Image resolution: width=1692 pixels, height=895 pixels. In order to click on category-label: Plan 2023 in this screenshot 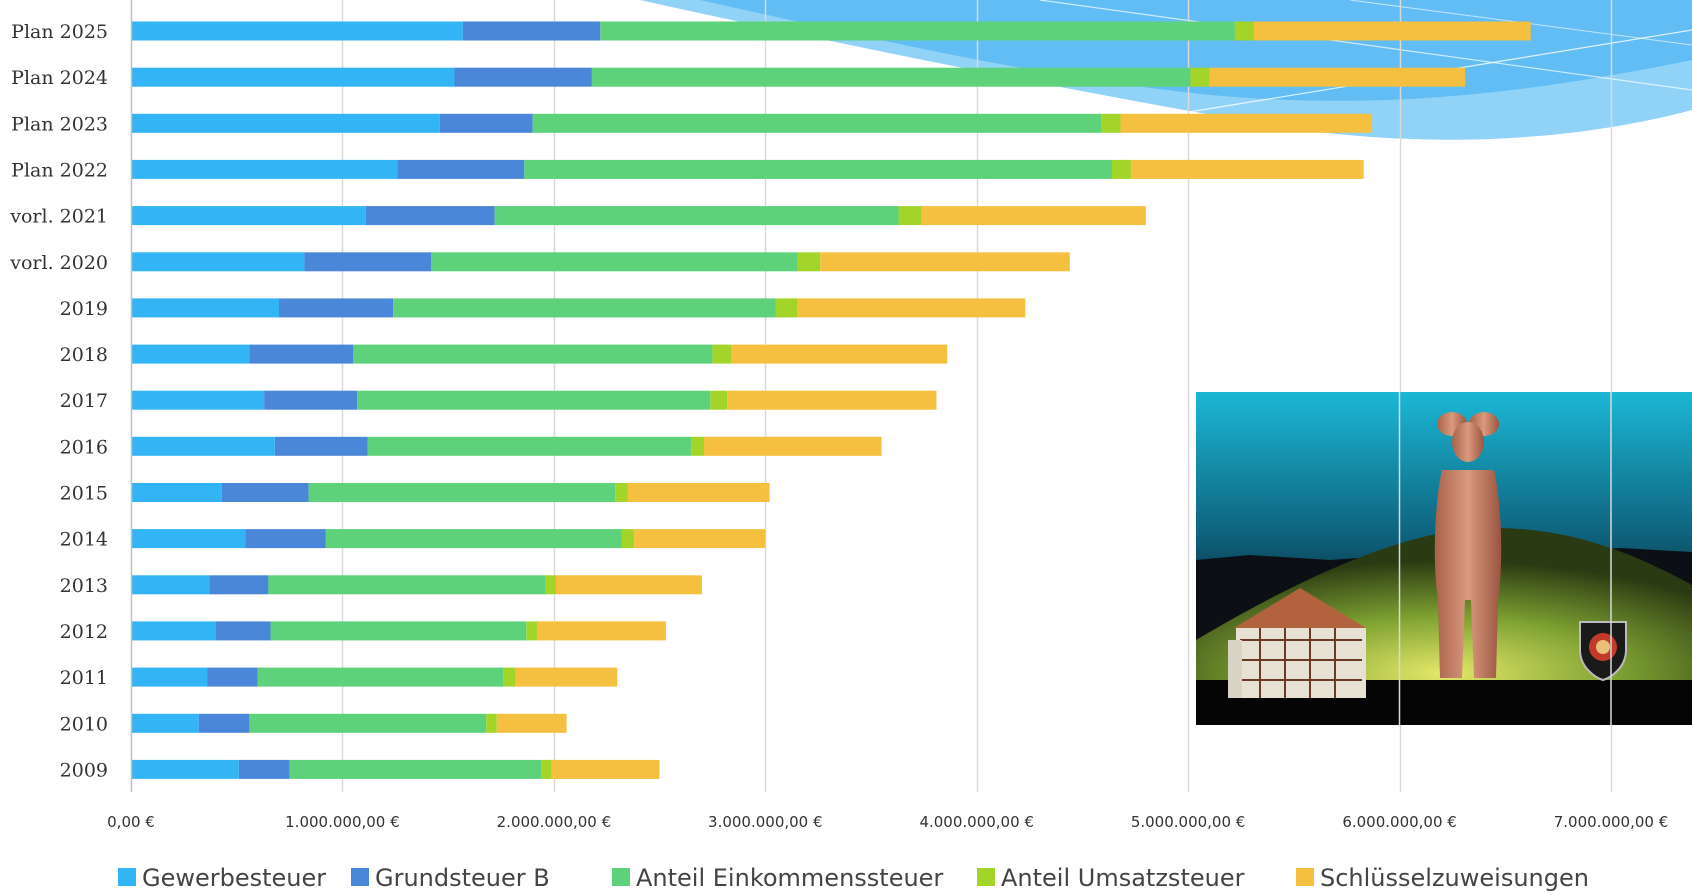, I will do `click(59, 124)`.